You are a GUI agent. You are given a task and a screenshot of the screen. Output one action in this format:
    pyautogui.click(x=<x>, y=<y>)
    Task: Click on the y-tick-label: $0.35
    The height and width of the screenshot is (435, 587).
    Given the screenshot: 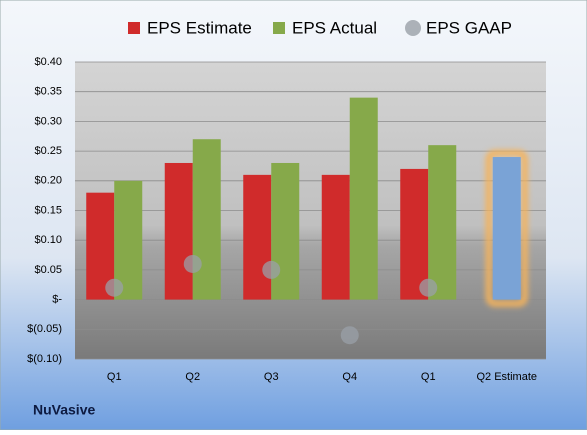 What is the action you would take?
    pyautogui.click(x=48, y=92)
    